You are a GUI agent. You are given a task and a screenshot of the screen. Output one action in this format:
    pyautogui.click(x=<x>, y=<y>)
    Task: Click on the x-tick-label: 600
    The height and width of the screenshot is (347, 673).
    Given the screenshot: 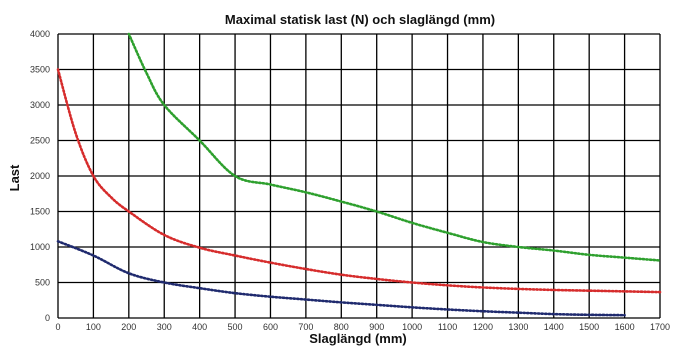 What is the action you would take?
    pyautogui.click(x=270, y=327)
    